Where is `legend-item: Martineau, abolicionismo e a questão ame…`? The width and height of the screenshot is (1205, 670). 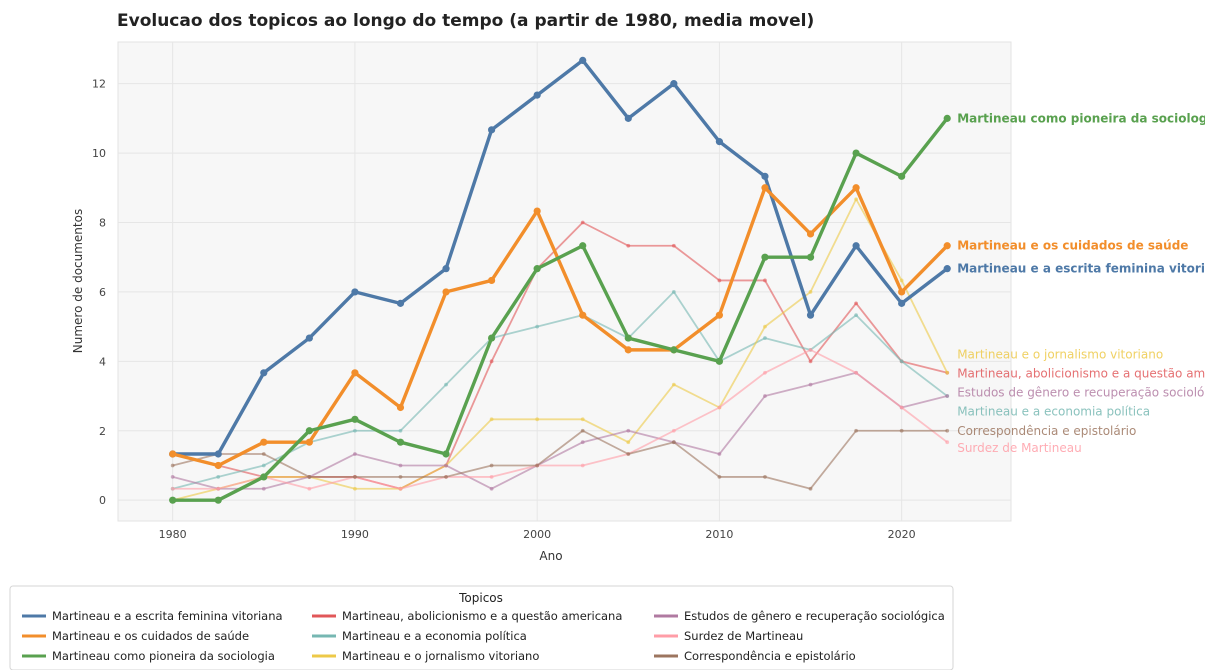
legend-item: Martineau, abolicionismo e a questão ame… is located at coordinates (482, 616).